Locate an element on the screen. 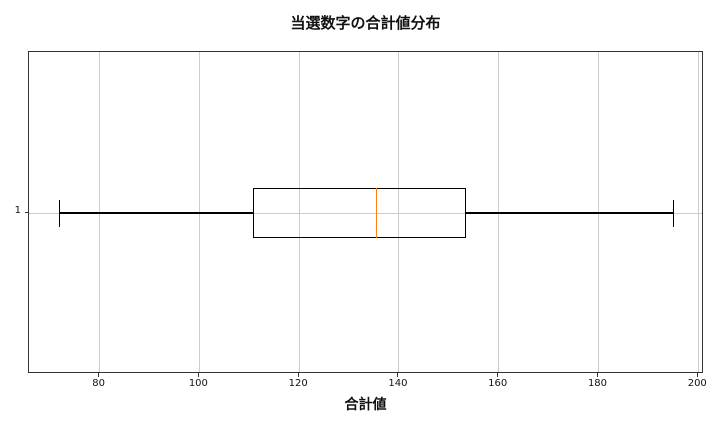 This screenshot has width=720, height=432. y-axis: 1 is located at coordinates (14, 212).